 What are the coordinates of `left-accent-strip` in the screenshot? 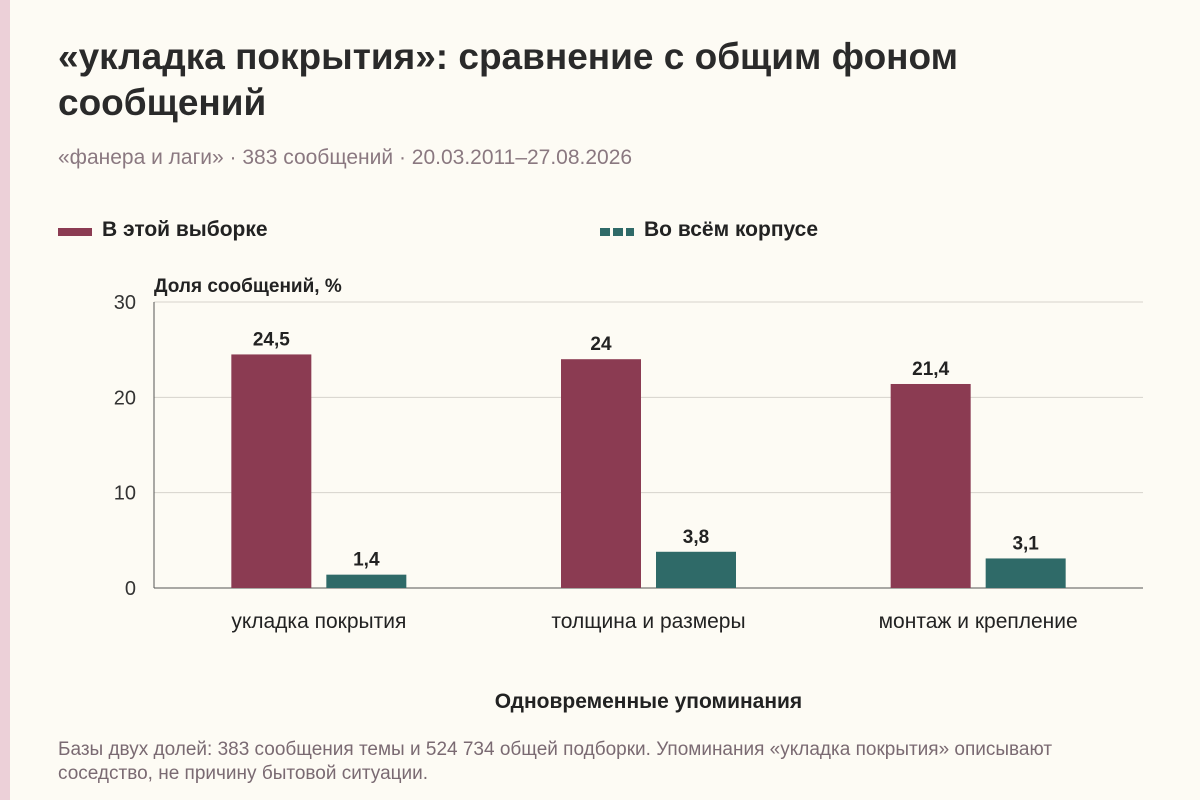 It's located at (5, 400).